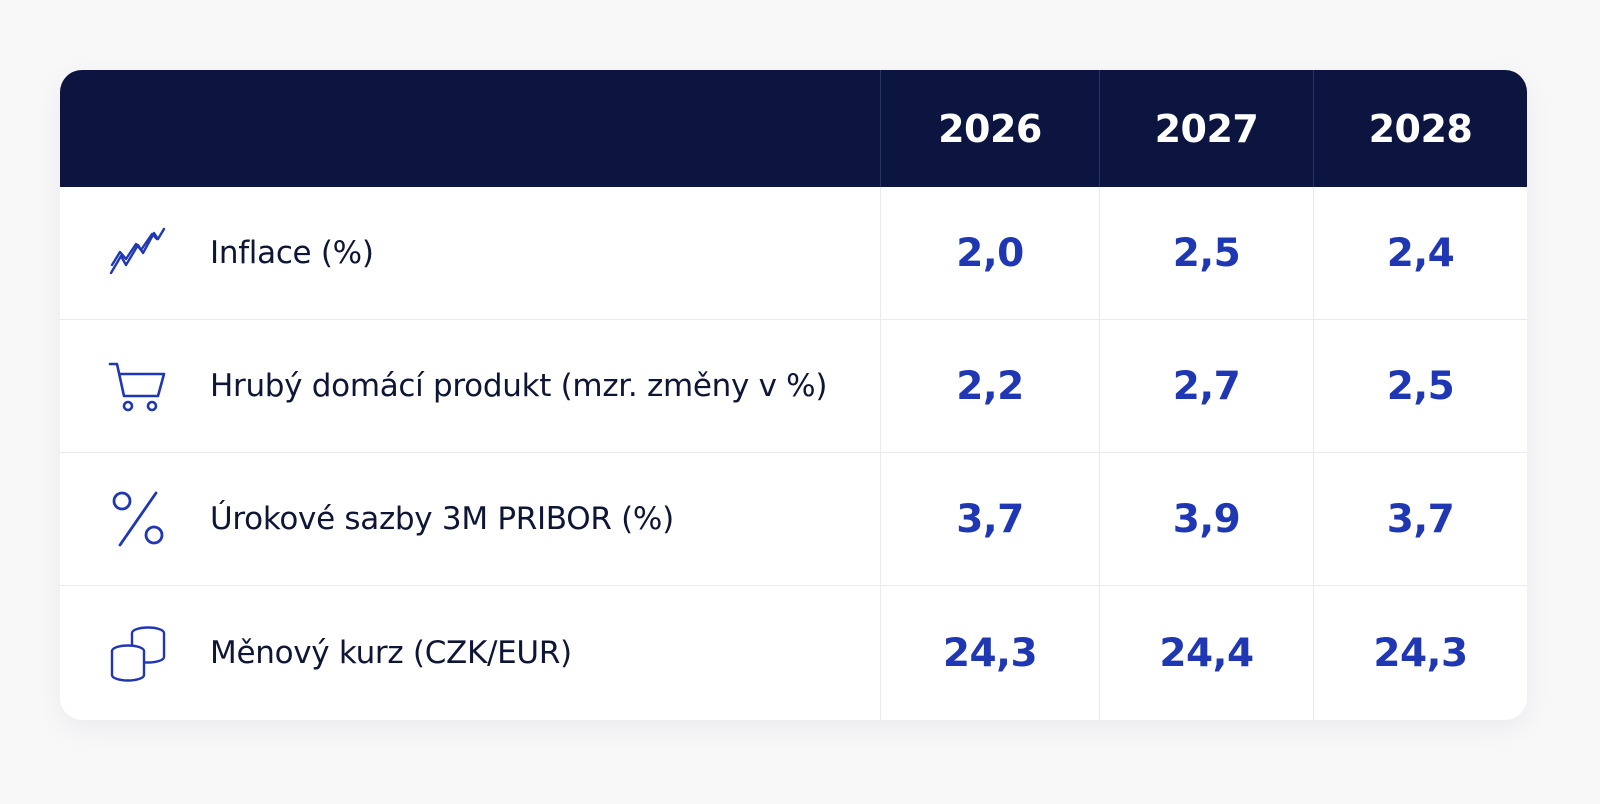  I want to click on header-year-2028: 2028, so click(1420, 128).